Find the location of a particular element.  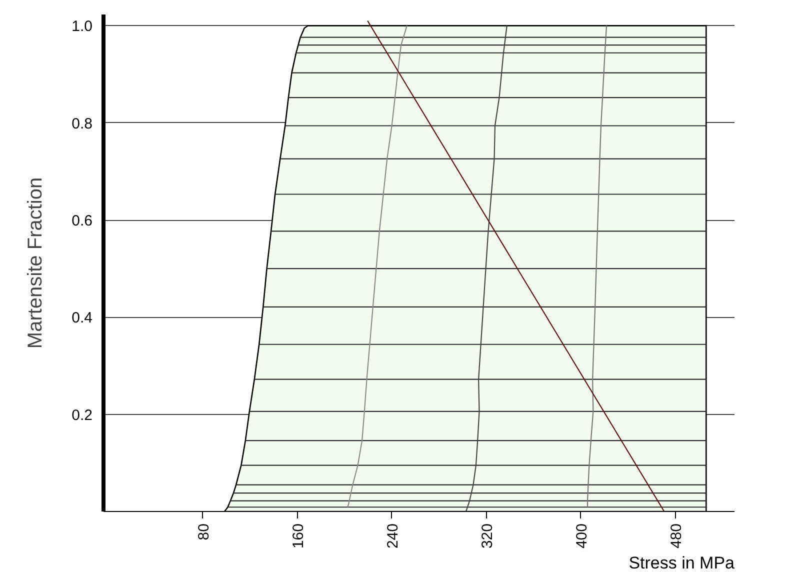

x-tick-label: 80 is located at coordinates (203, 531).